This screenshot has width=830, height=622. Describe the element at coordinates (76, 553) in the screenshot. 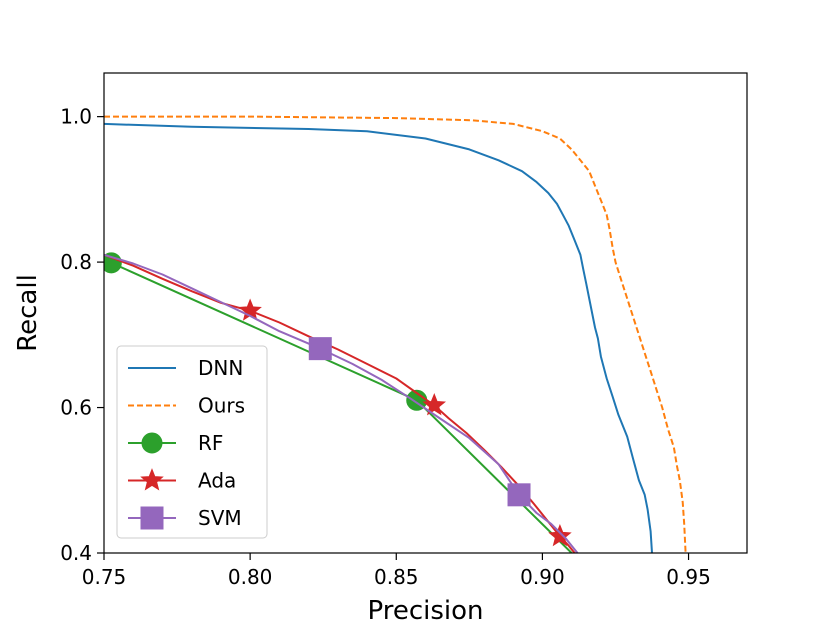

I see `y-tick-label: 0.4` at that location.